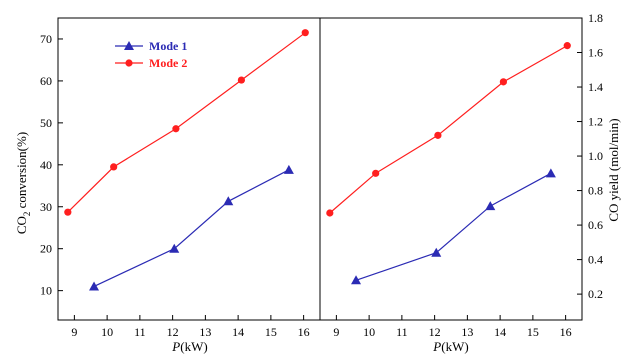  I want to click on right-x-tick-label: 10, so click(369, 332).